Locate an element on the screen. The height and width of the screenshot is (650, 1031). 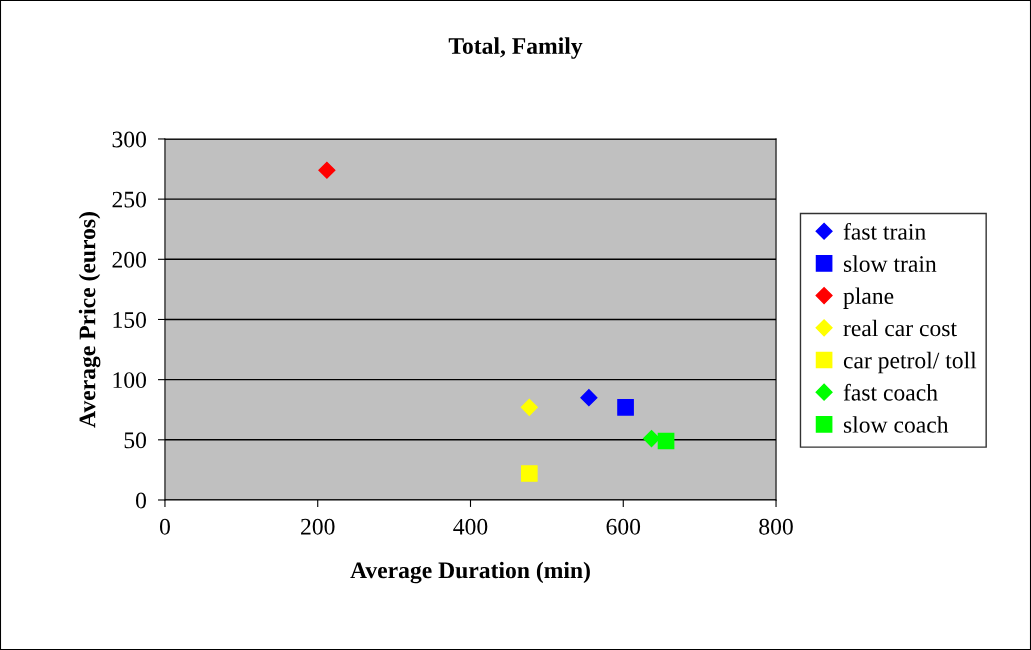
legend-label: fast train is located at coordinates (884, 231).